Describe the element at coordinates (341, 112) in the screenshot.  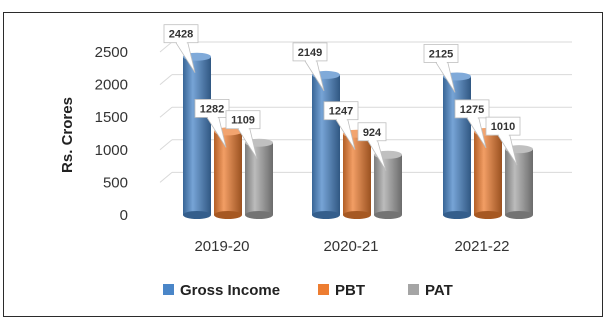
I see `data-label: 1247` at that location.